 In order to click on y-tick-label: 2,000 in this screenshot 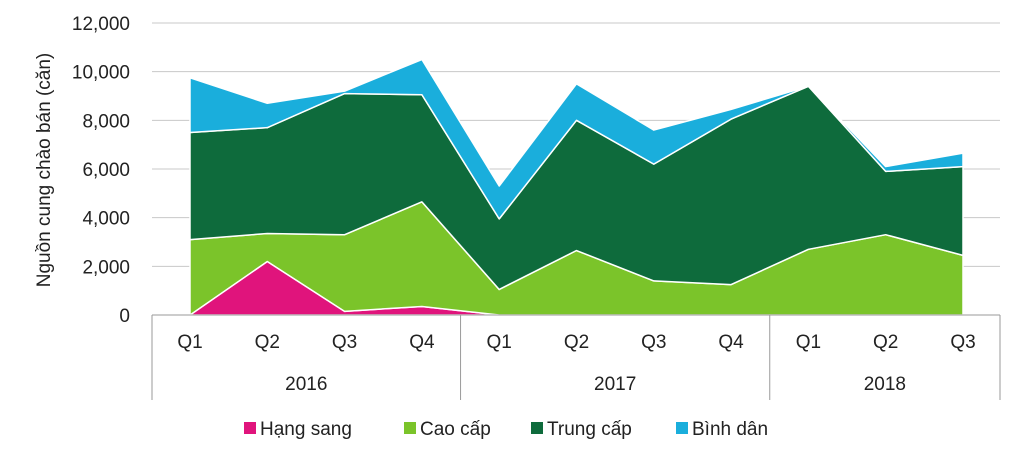, I will do `click(106, 267)`.